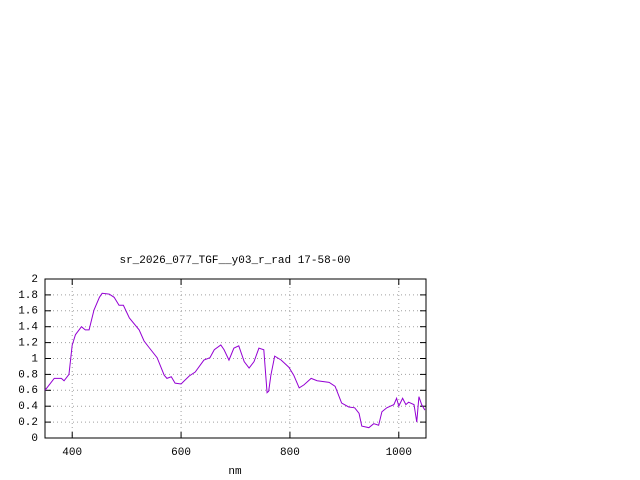 The height and width of the screenshot is (480, 640). What do you see at coordinates (28, 344) in the screenshot?
I see `y-tick-label: 1.2` at bounding box center [28, 344].